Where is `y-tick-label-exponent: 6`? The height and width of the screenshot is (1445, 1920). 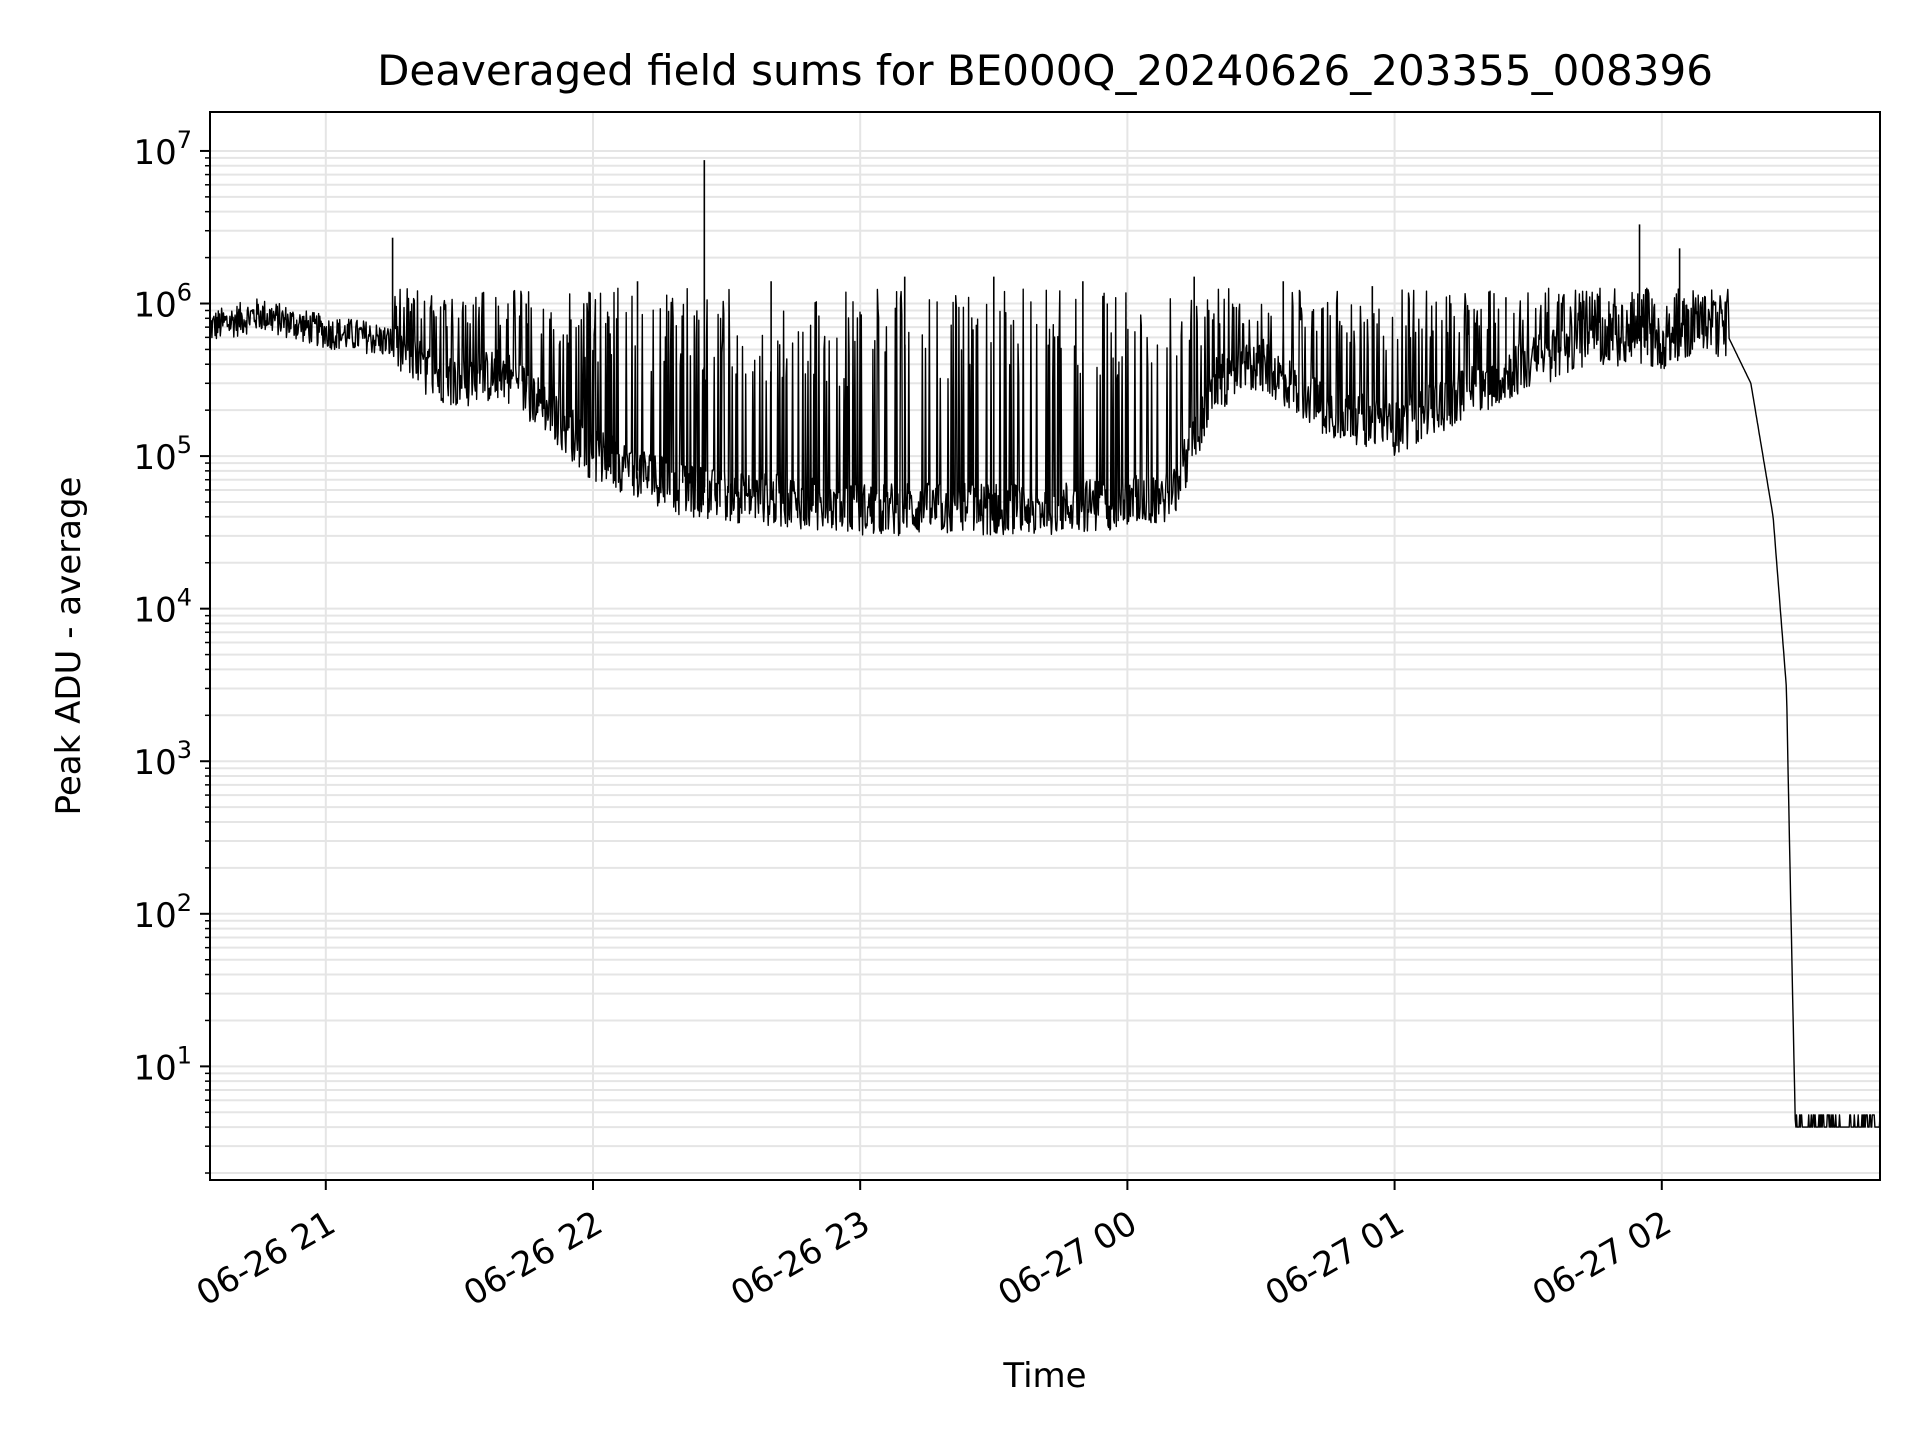
y-tick-label-exponent: 6 is located at coordinates (184, 293).